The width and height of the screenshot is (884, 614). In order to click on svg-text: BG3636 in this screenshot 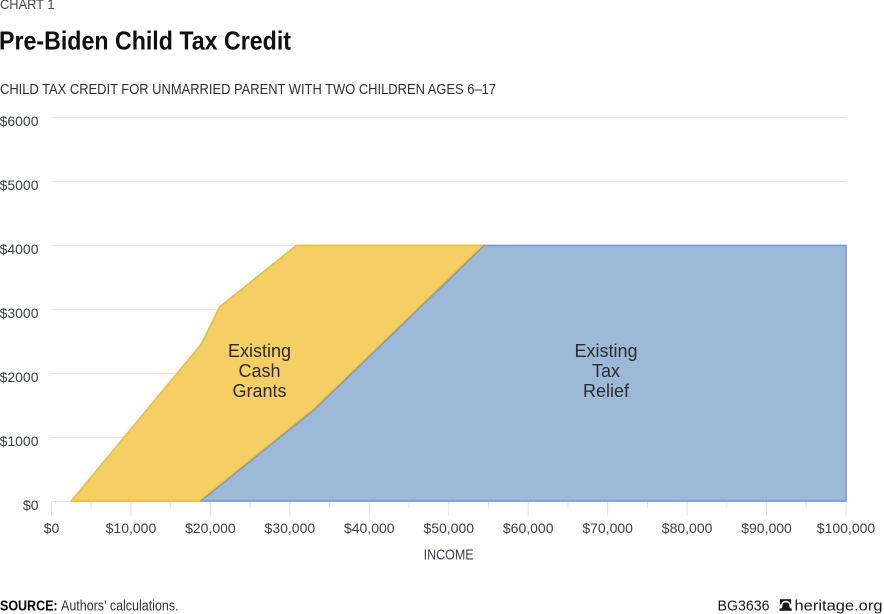, I will do `click(744, 606)`.